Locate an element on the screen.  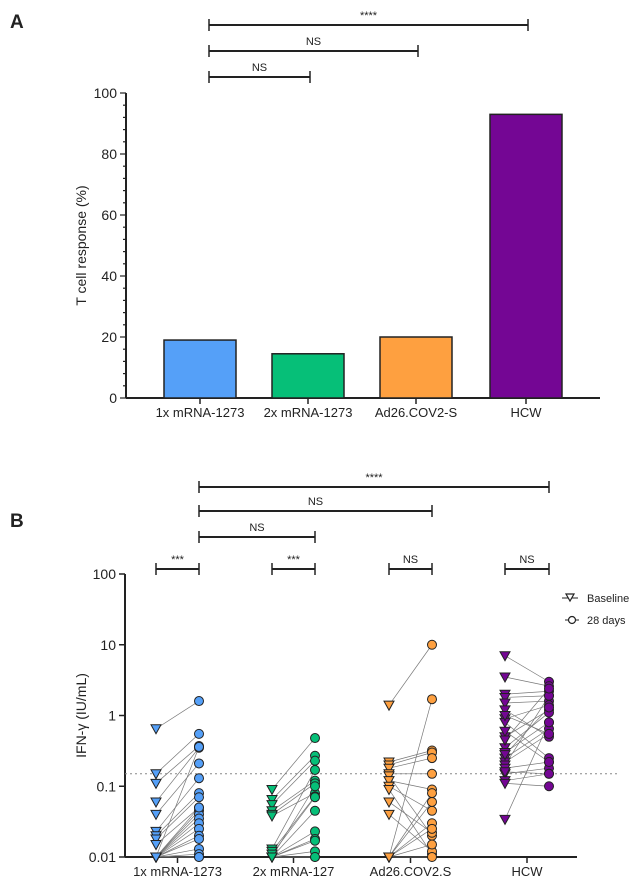
x-tick-label: Ad26.COV2.S is located at coordinates (411, 871).